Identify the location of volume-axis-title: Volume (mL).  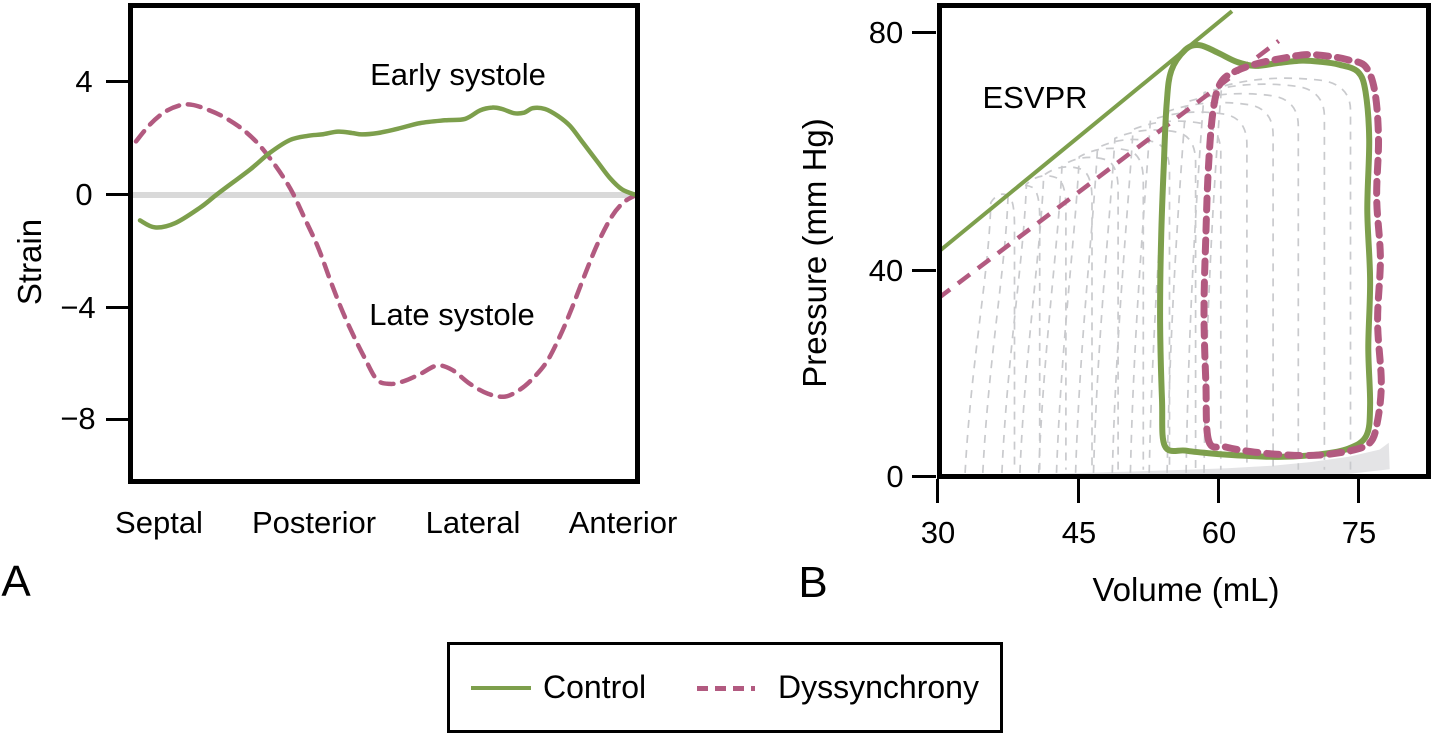
(1186, 589).